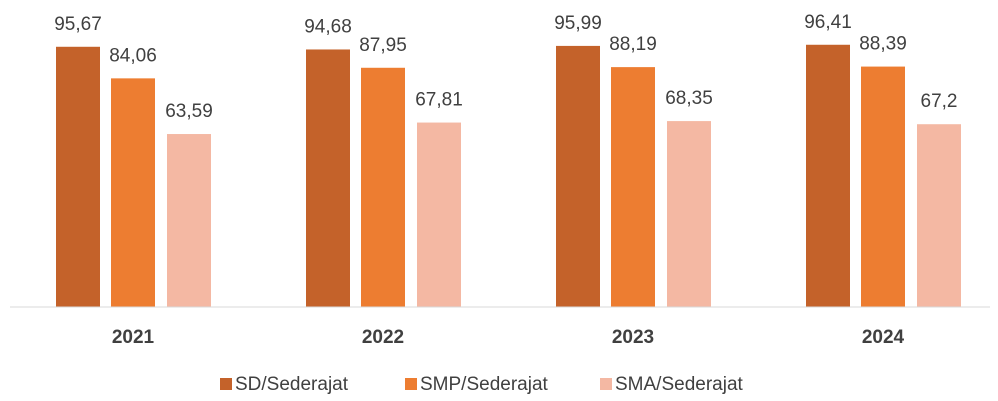 This screenshot has height=401, width=998. What do you see at coordinates (633, 44) in the screenshot?
I see `data-label: 88,19` at bounding box center [633, 44].